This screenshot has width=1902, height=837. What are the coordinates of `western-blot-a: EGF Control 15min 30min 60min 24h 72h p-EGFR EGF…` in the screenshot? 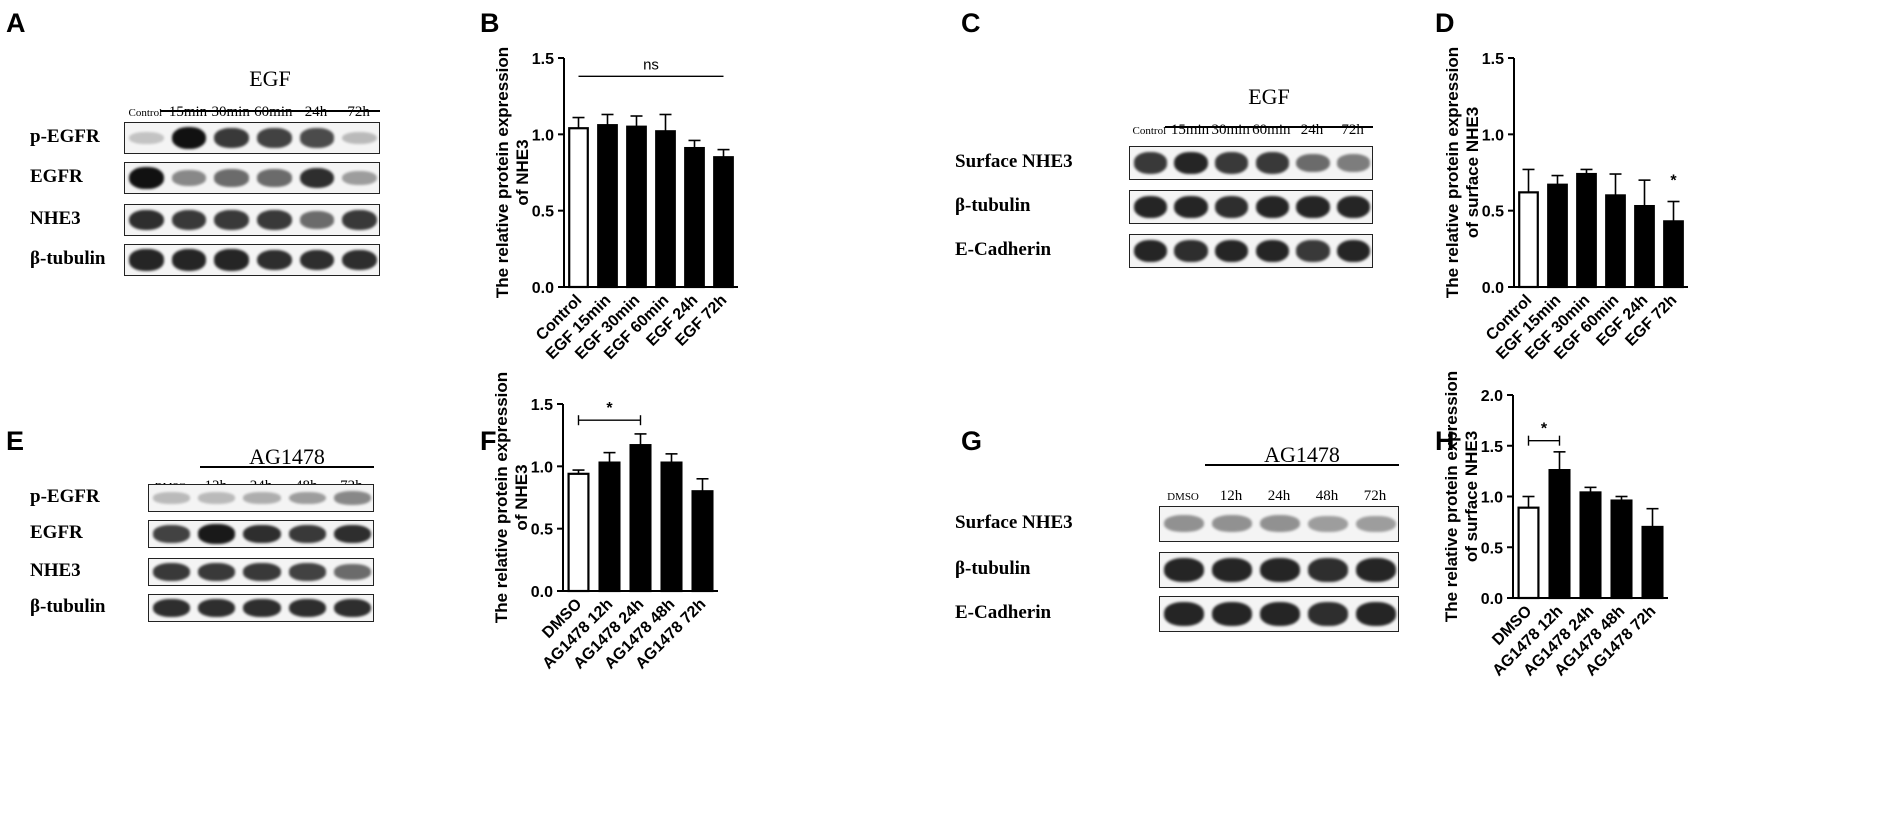 It's located at (235, 205).